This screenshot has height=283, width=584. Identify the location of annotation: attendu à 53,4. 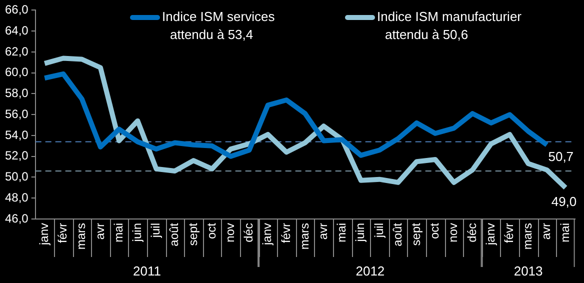
(211, 35).